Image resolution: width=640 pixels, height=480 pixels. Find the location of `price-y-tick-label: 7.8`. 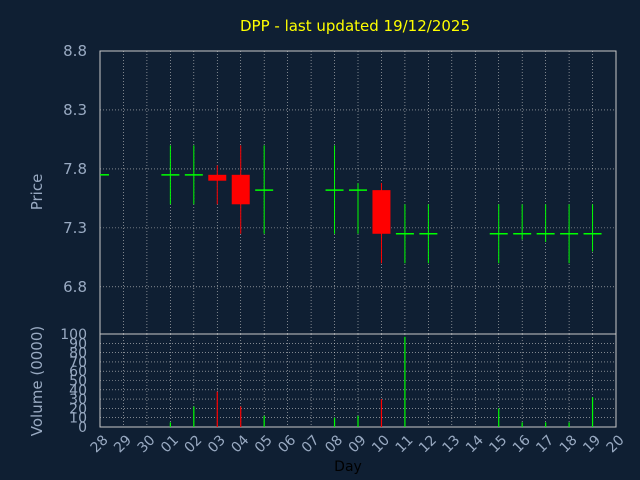

price-y-tick-label: 7.8 is located at coordinates (75, 169).